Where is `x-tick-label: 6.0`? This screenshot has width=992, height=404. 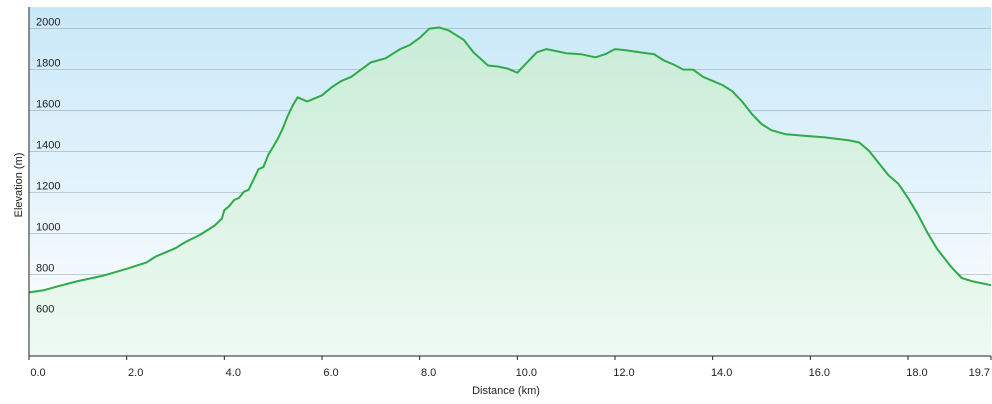
x-tick-label: 6.0 is located at coordinates (330, 373).